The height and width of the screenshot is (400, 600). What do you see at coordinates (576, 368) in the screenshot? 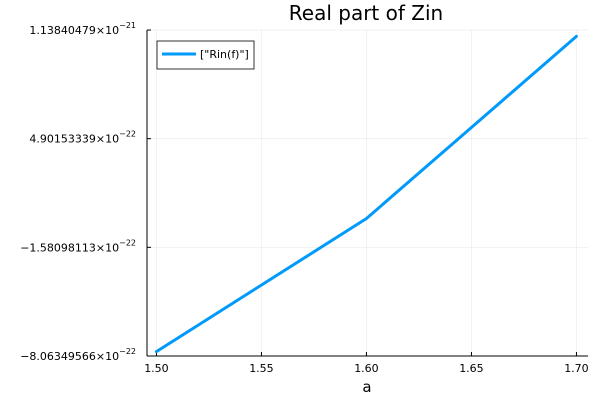
I see `x-tick-label: 1.70` at bounding box center [576, 368].